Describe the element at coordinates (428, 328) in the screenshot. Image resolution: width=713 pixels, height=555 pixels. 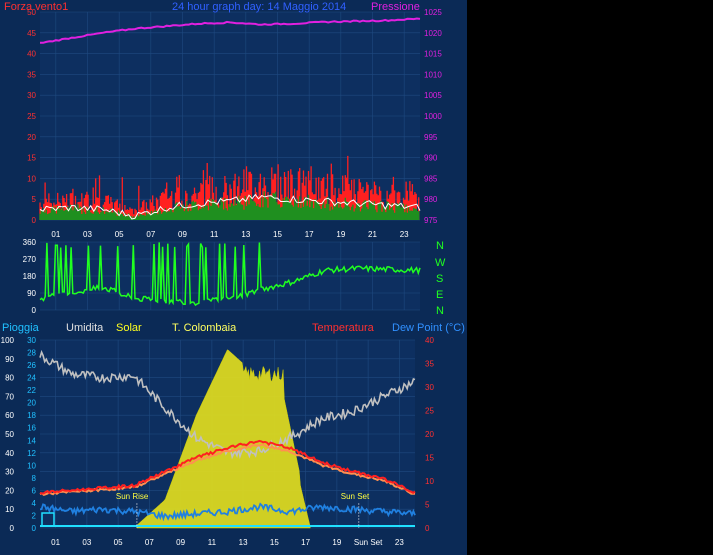
I see `label-dewpoint: Dew Point (°C)` at that location.